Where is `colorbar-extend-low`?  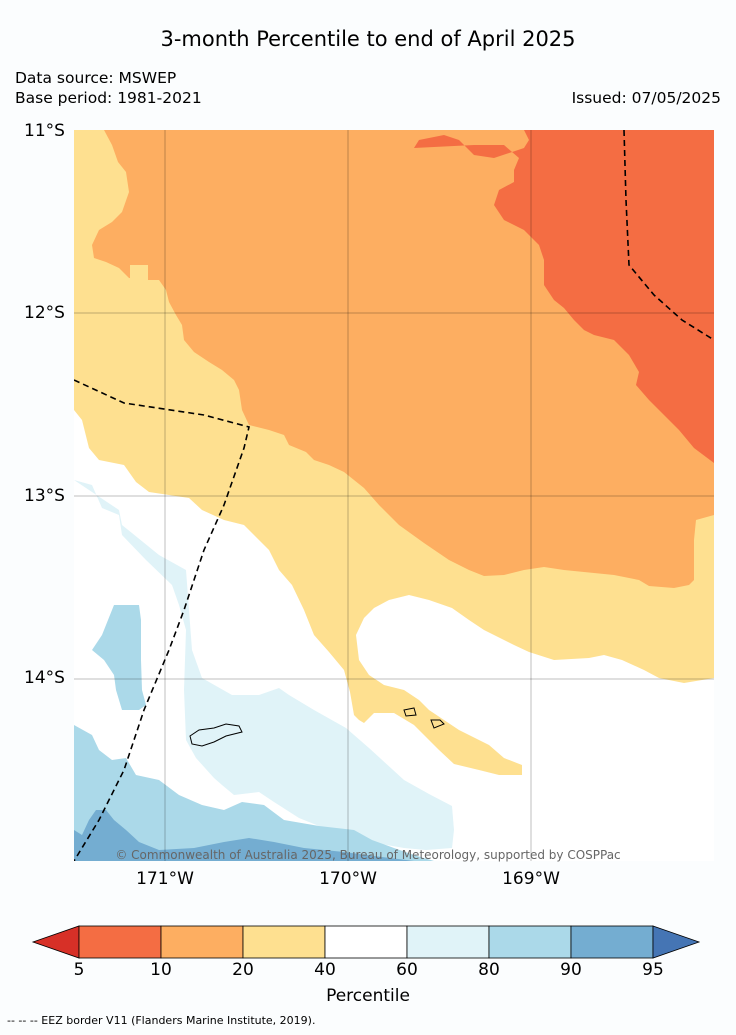 colorbar-extend-low is located at coordinates (55, 942).